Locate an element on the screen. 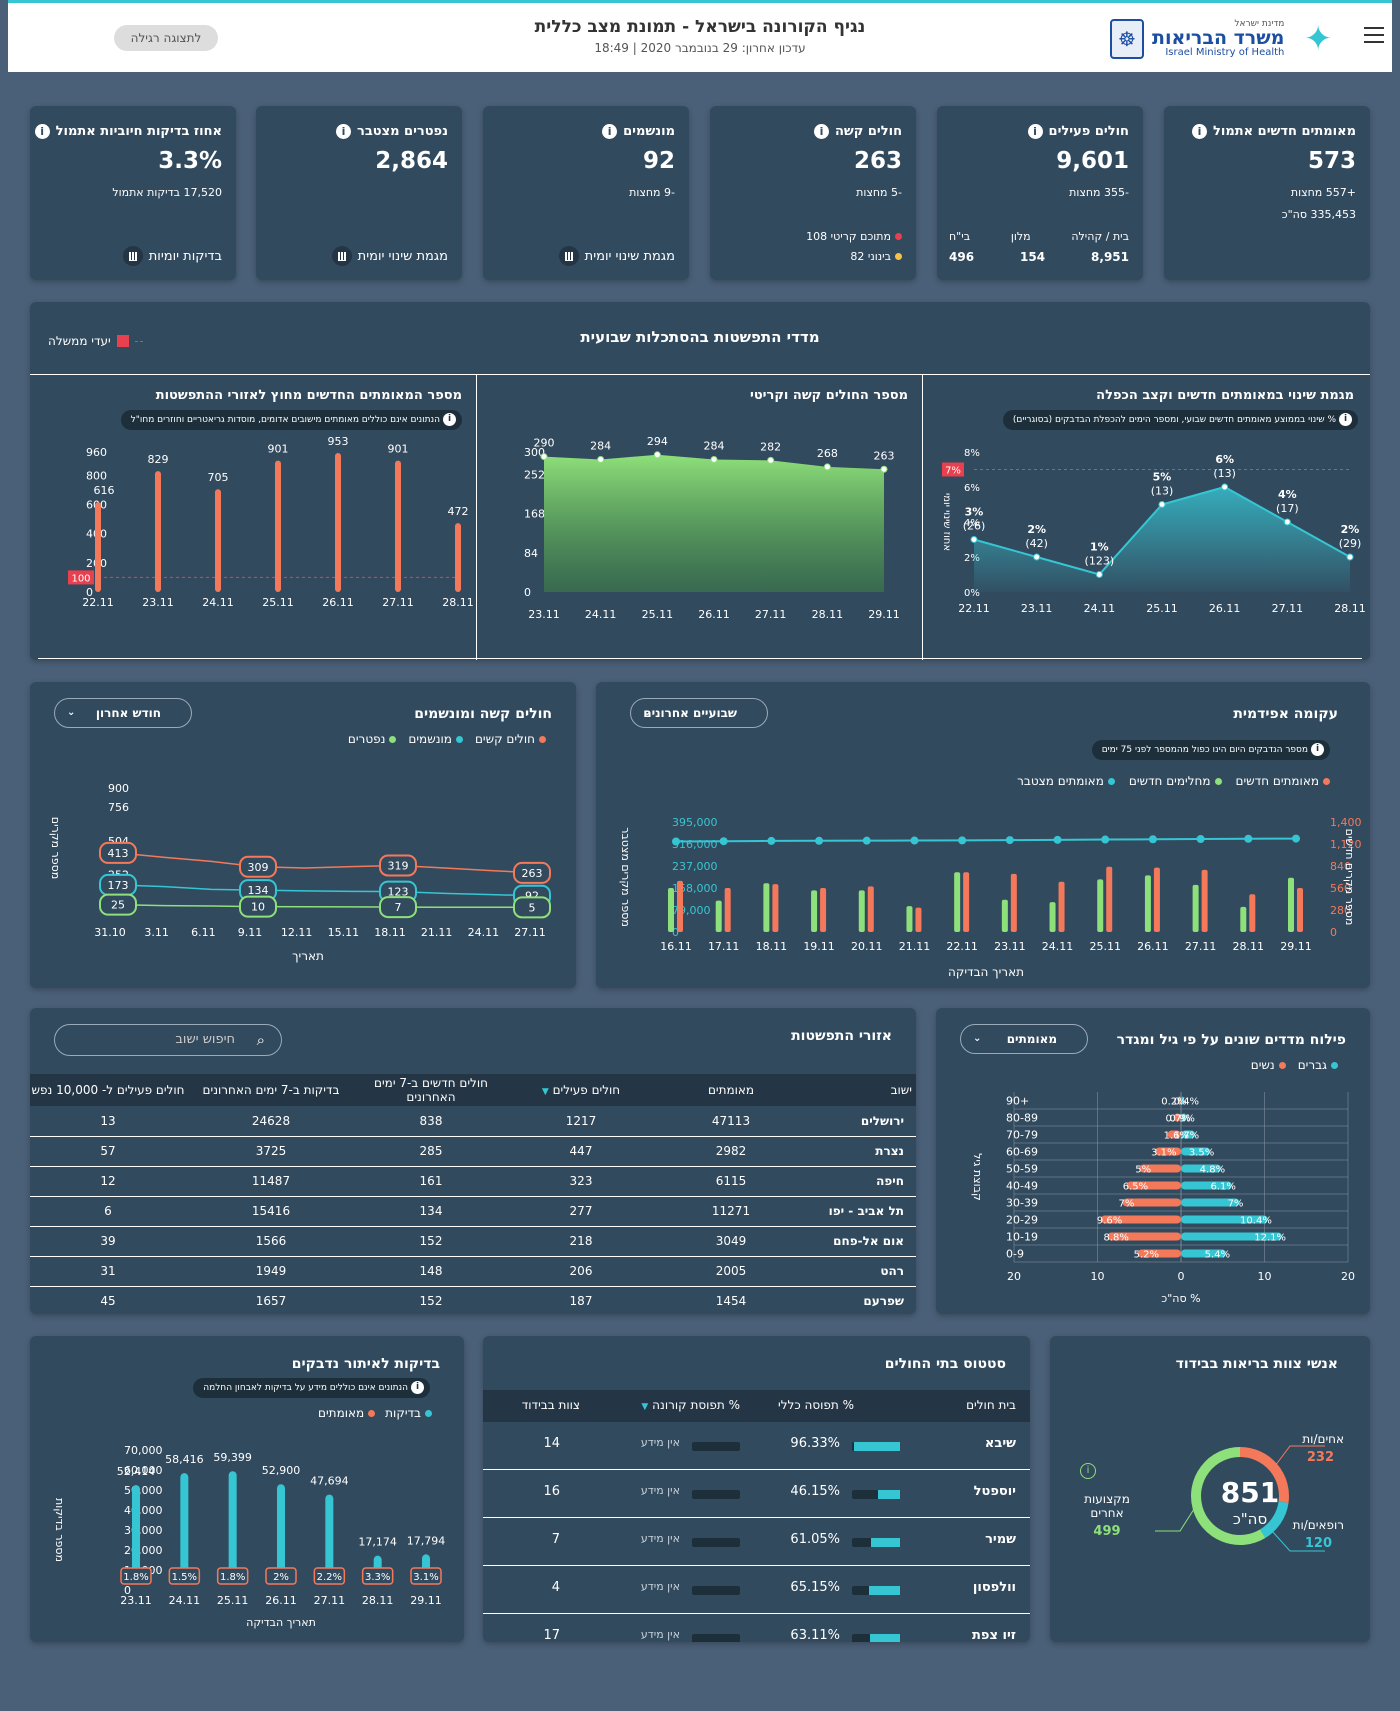 The height and width of the screenshot is (1711, 1400). table-row: נצרת 2982 447 285 3725 57 is located at coordinates (473, 1151).